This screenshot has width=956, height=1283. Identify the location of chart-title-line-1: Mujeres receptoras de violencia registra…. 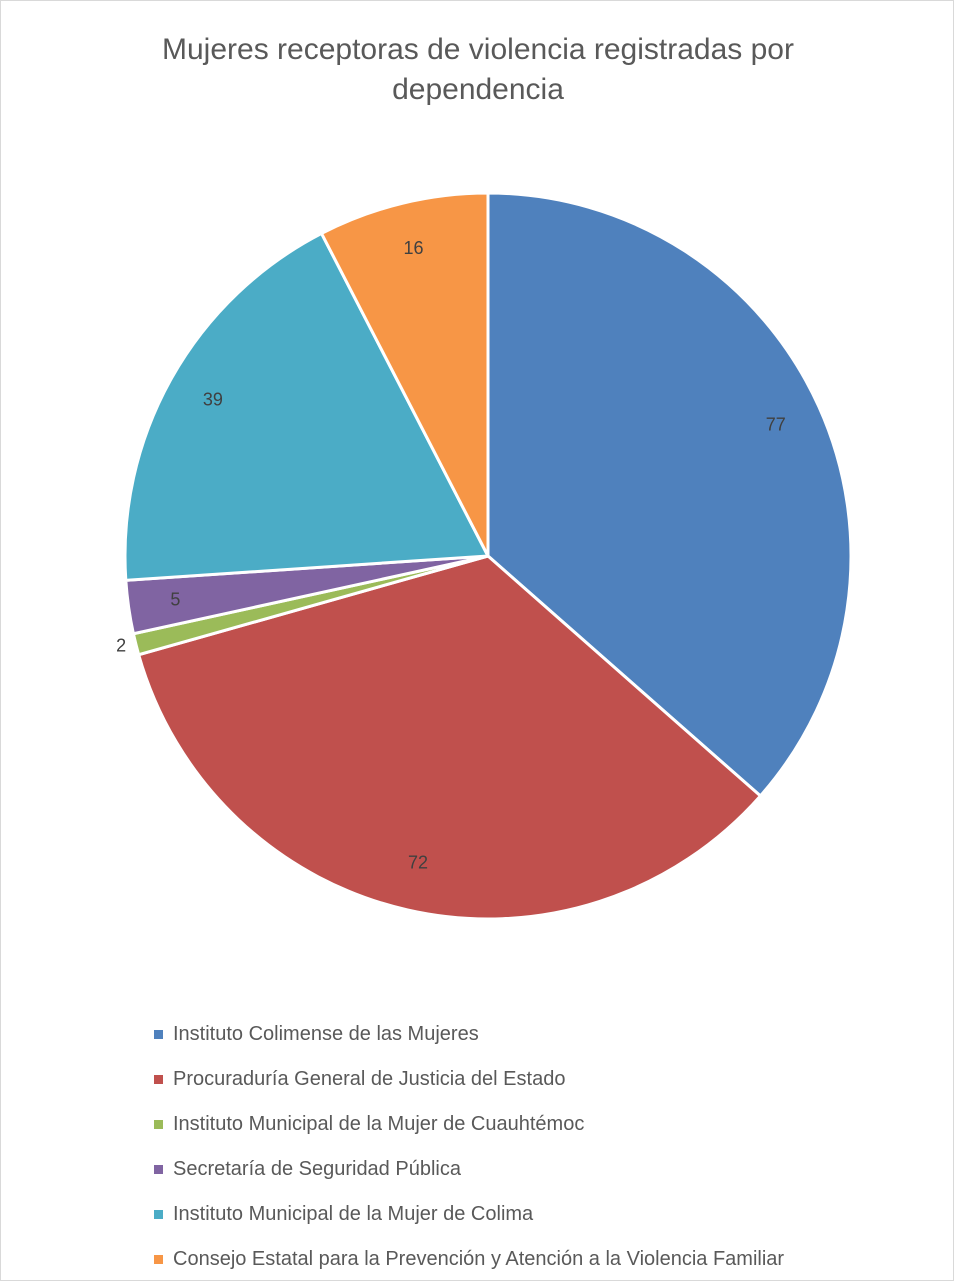
(478, 49).